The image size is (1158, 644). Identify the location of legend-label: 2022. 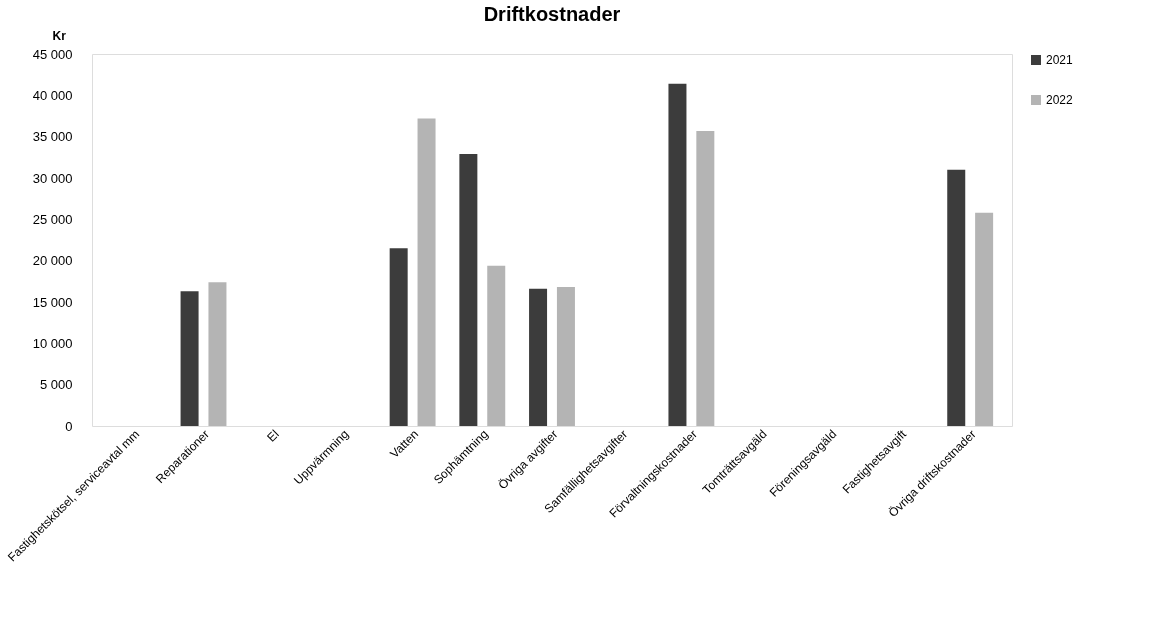
(1060, 100).